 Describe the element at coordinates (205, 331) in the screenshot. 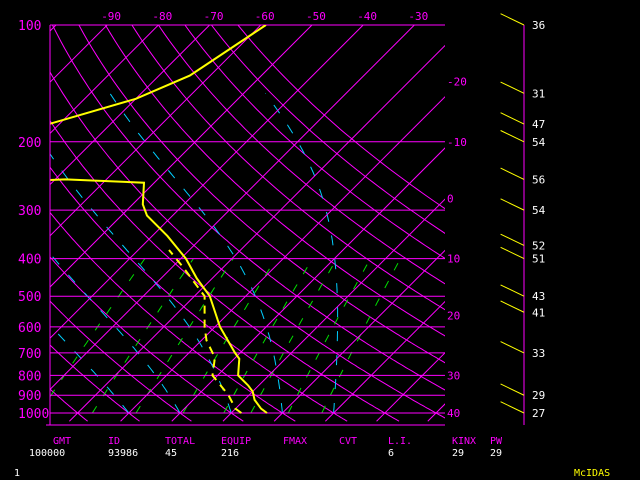

I see `dewpoint-profile` at that location.